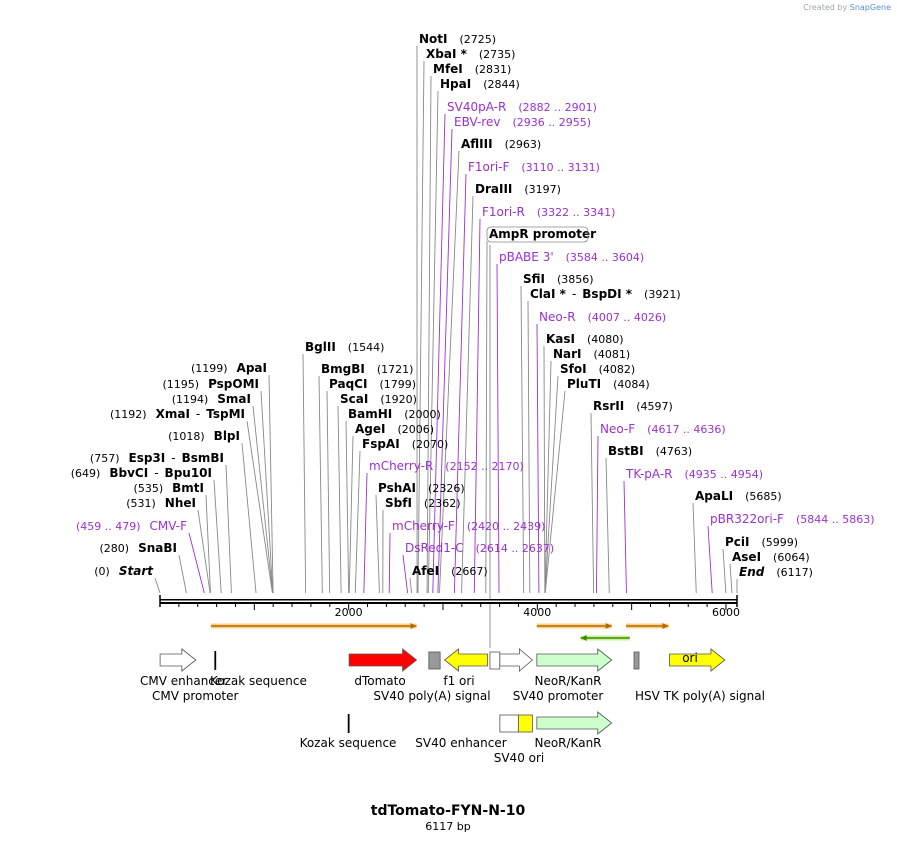  Describe the element at coordinates (649, 474) in the screenshot. I see `site-name: TK-pA-R` at that location.